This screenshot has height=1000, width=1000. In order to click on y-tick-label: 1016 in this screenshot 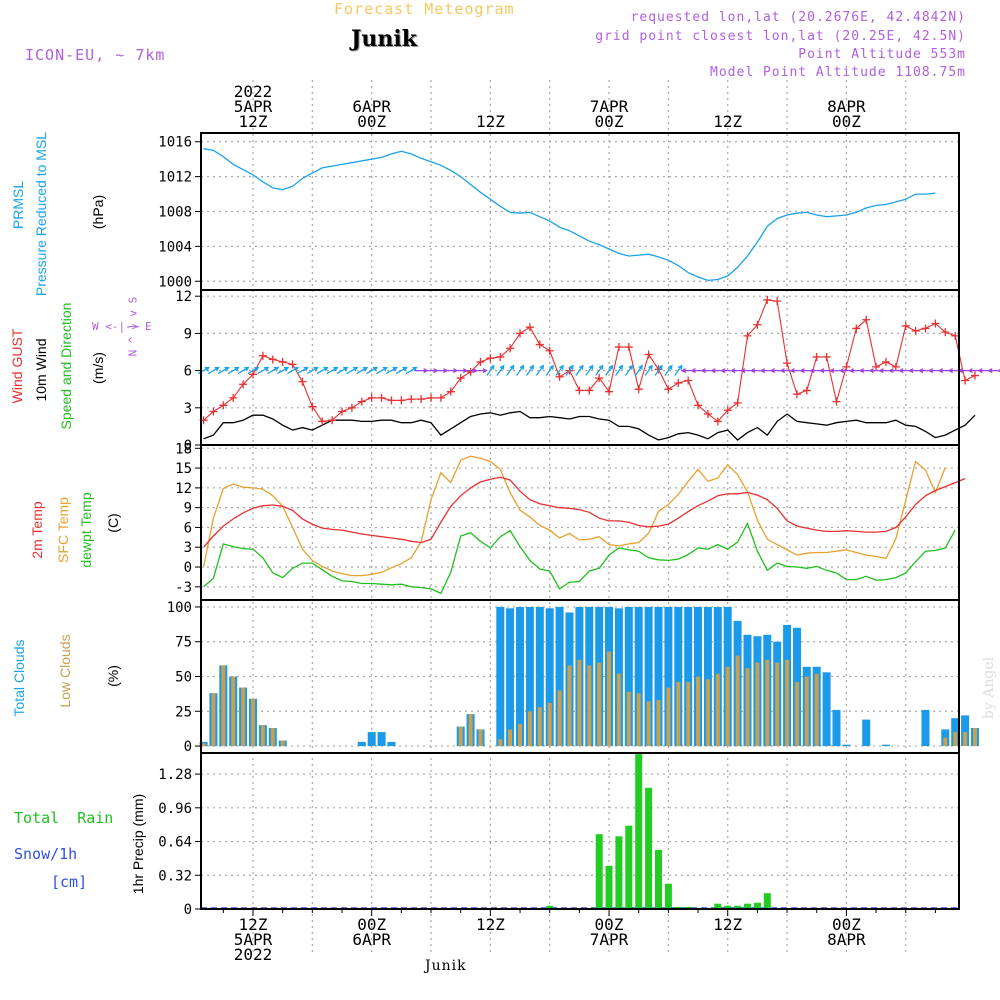, I will do `click(175, 143)`.